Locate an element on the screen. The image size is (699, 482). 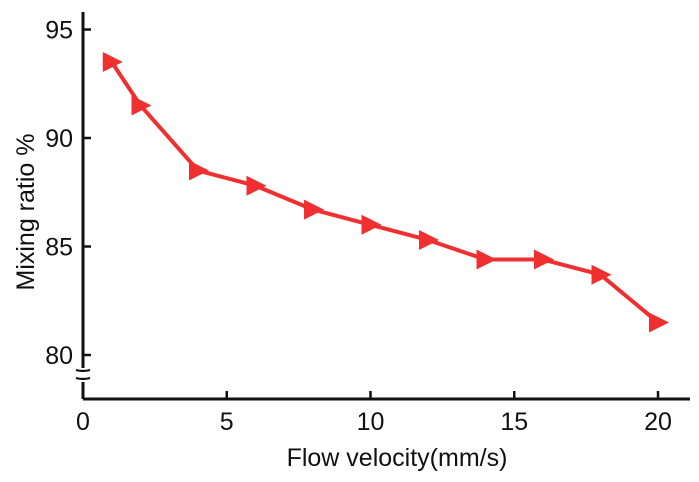
x-tick-label: 0 is located at coordinates (83, 422).